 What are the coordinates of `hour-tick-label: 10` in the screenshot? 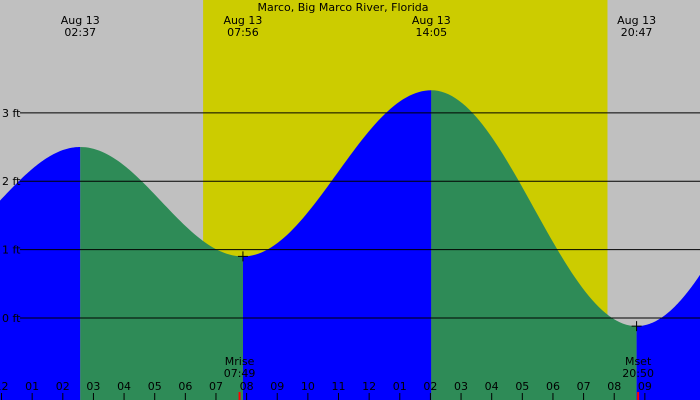 It's located at (308, 386).